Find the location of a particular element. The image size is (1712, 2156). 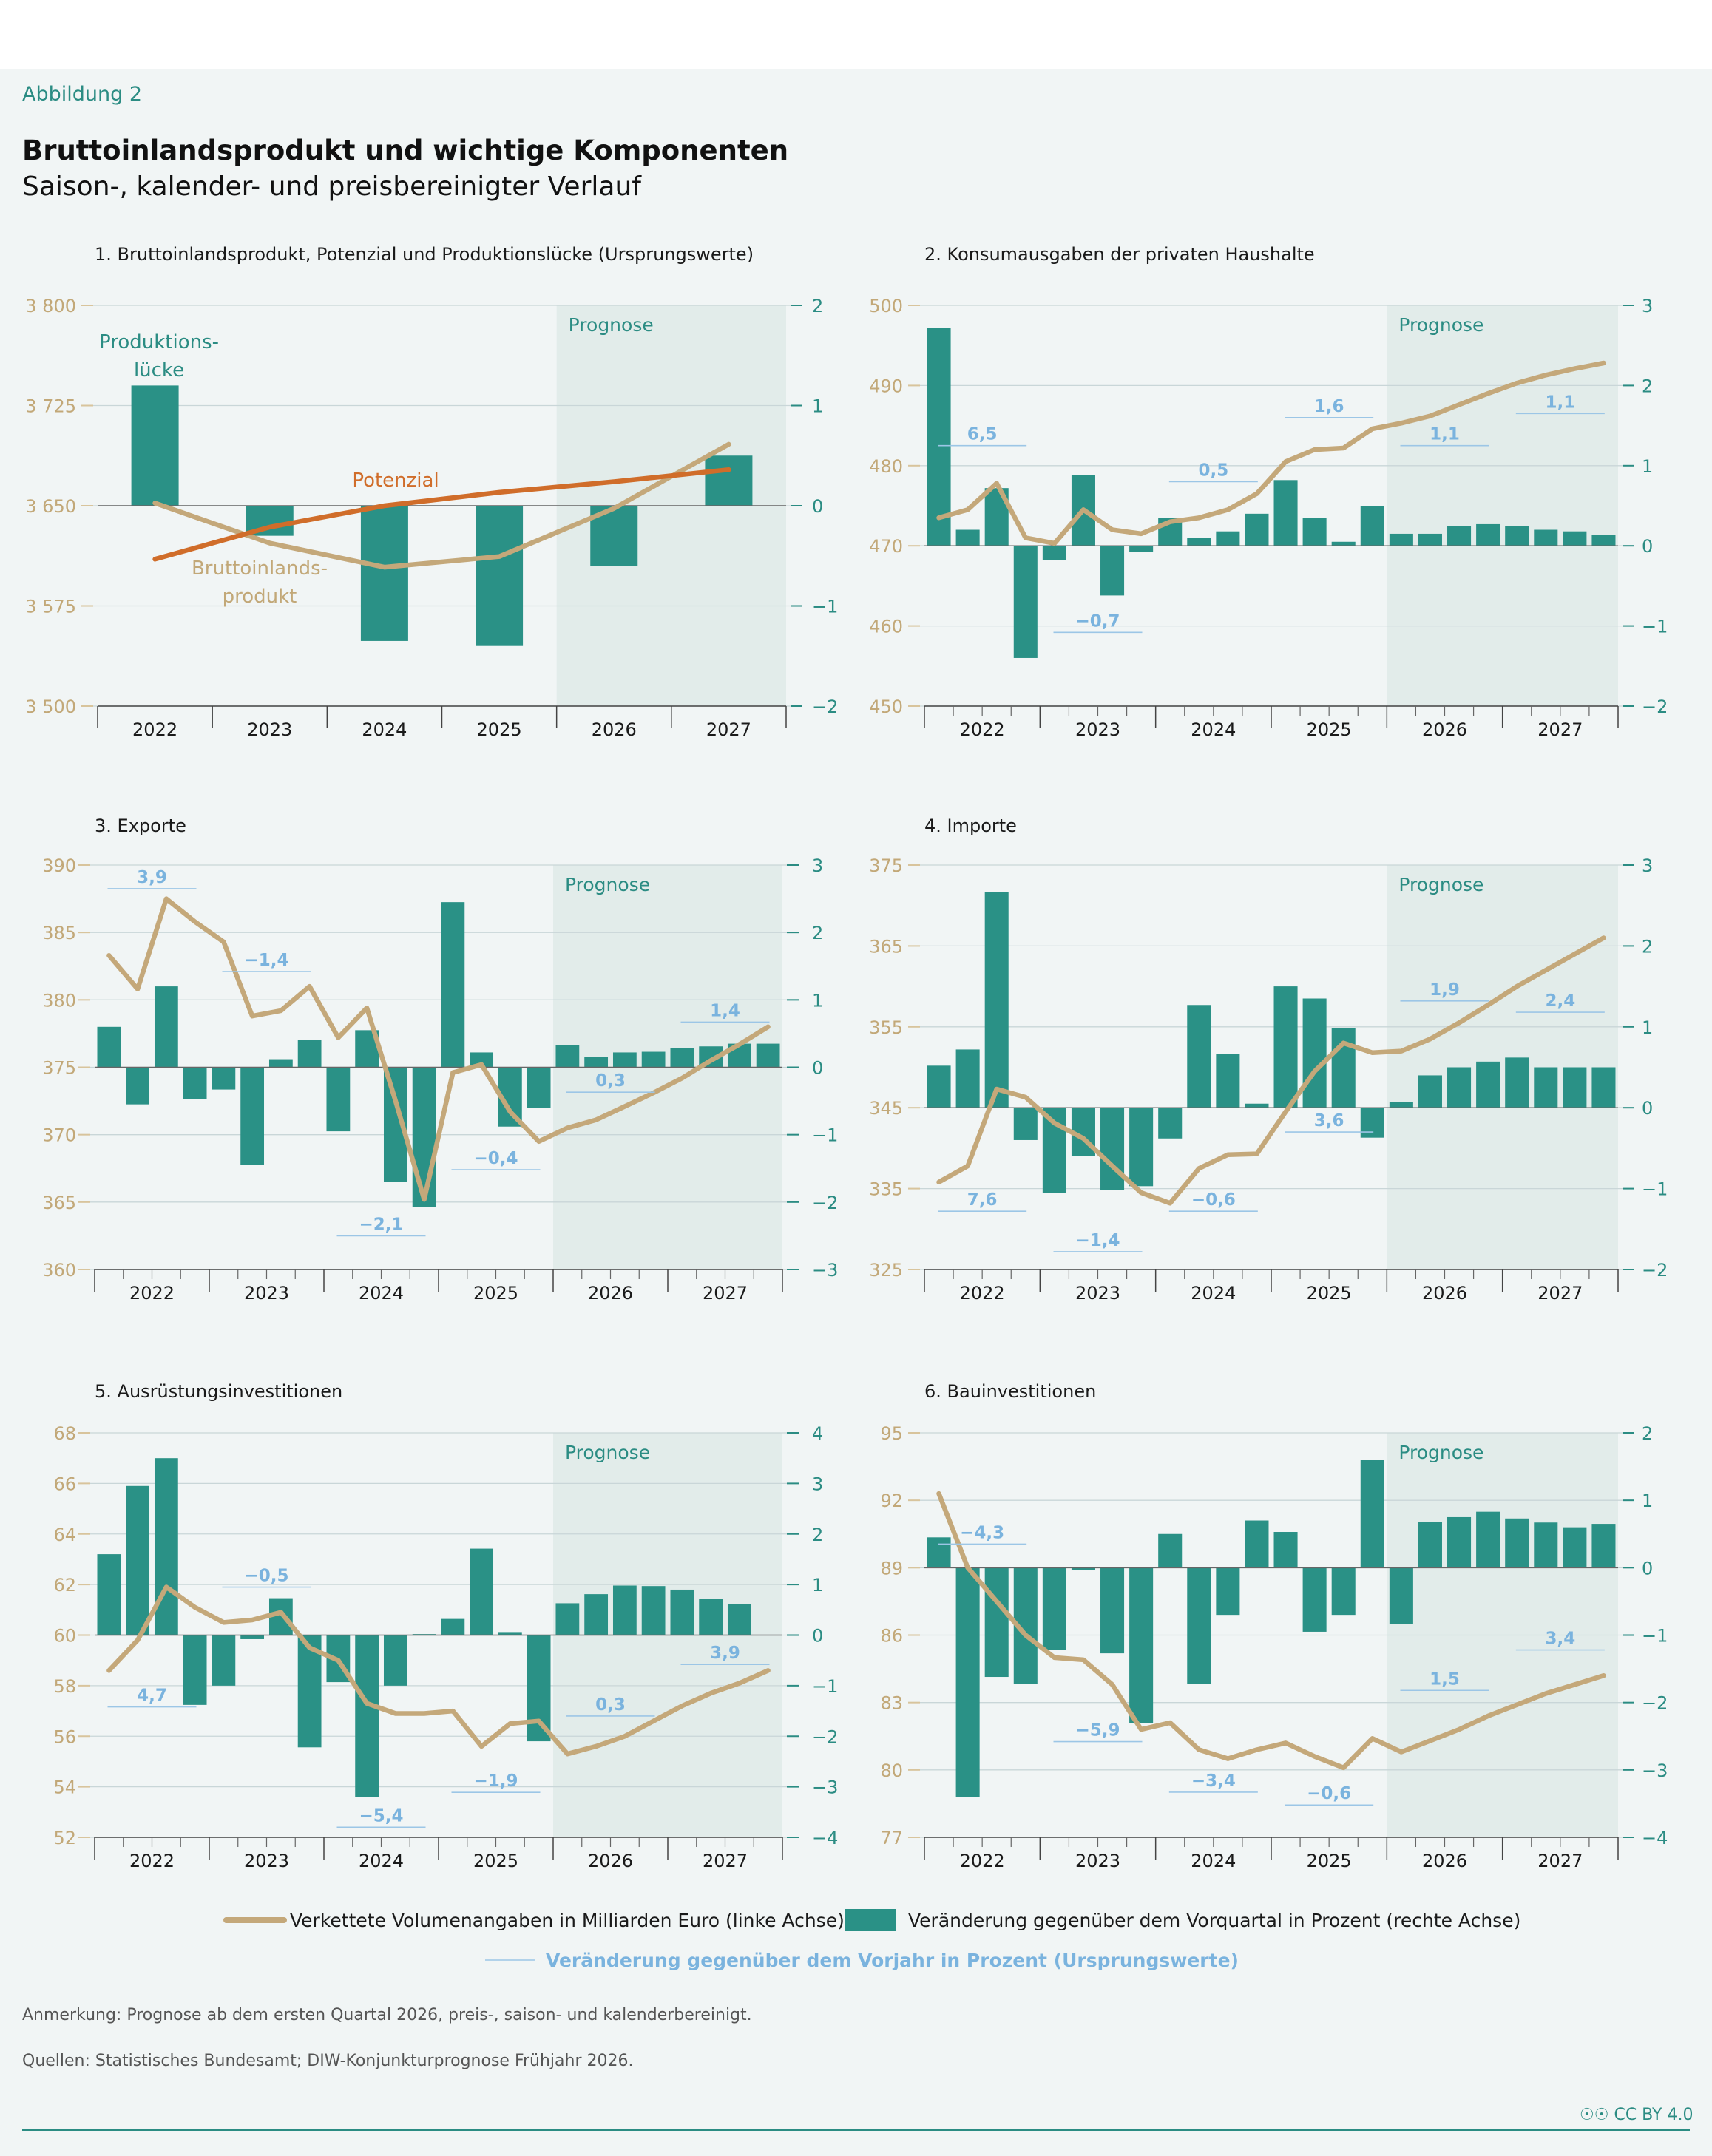

license-text: CC BY 4.0 is located at coordinates (1654, 2115).